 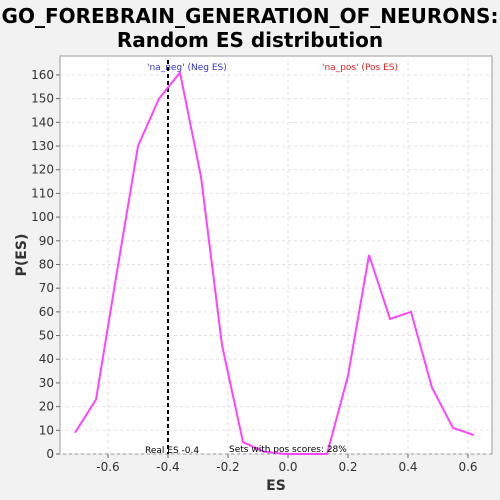 I want to click on y-tick-label: 50, so click(x=46, y=336).